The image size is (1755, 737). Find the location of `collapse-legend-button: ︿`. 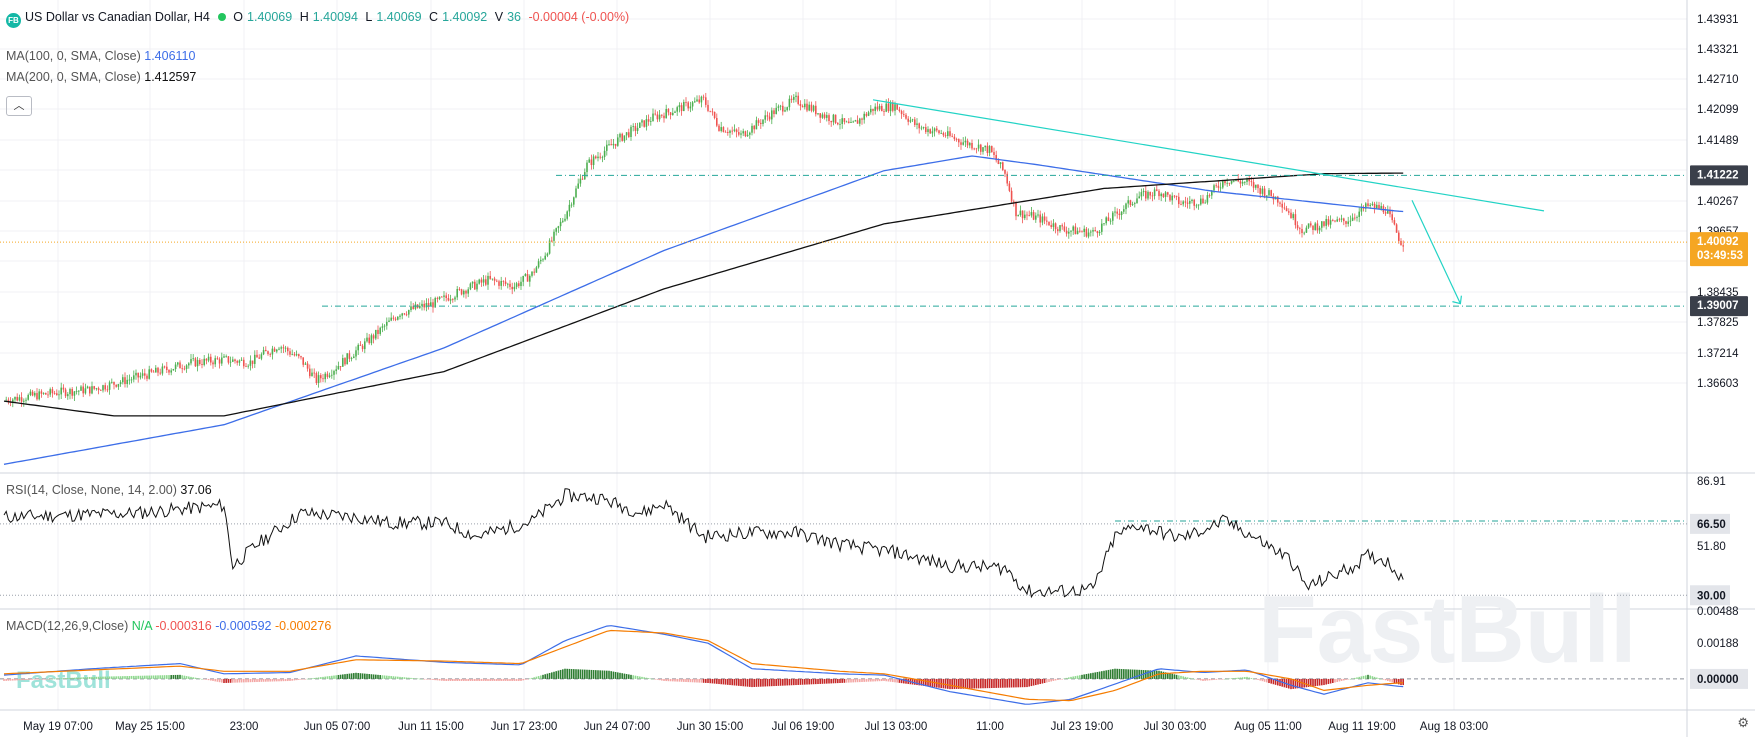

collapse-legend-button: ︿ is located at coordinates (19, 106).